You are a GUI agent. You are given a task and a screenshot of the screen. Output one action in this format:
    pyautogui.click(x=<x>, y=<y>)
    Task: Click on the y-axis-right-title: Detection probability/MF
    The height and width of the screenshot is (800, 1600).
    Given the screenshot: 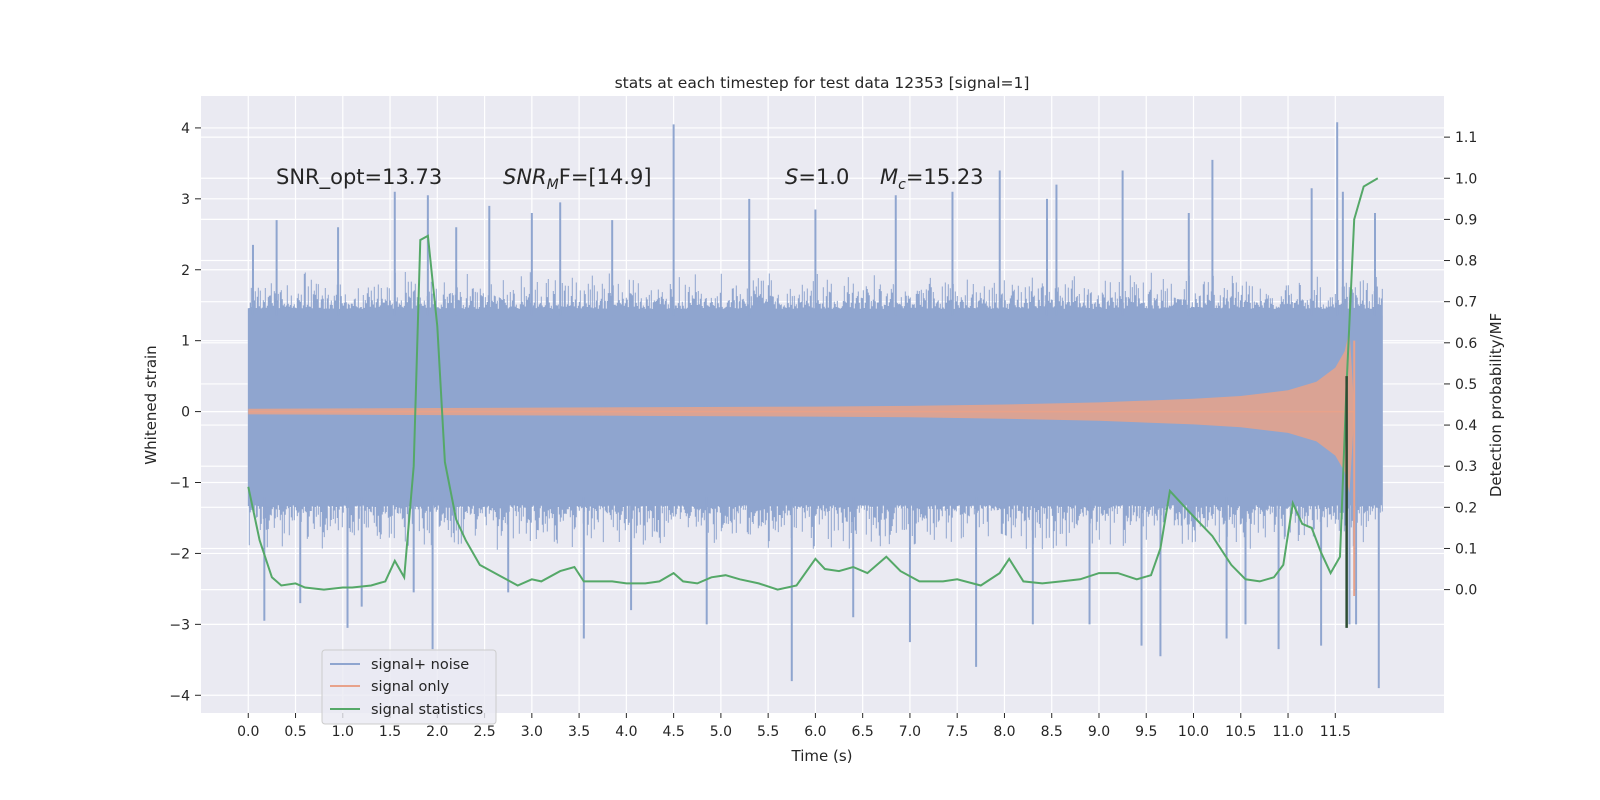 What is the action you would take?
    pyautogui.click(x=1496, y=405)
    